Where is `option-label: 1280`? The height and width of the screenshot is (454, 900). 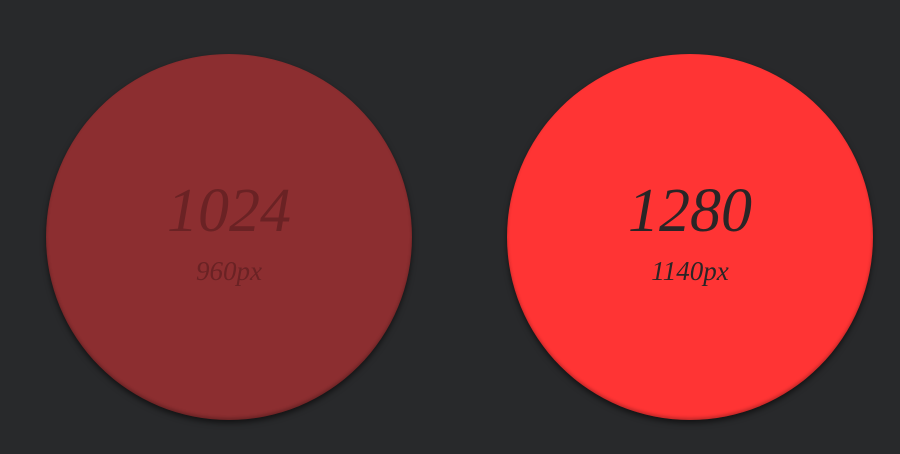 option-label: 1280 is located at coordinates (690, 210).